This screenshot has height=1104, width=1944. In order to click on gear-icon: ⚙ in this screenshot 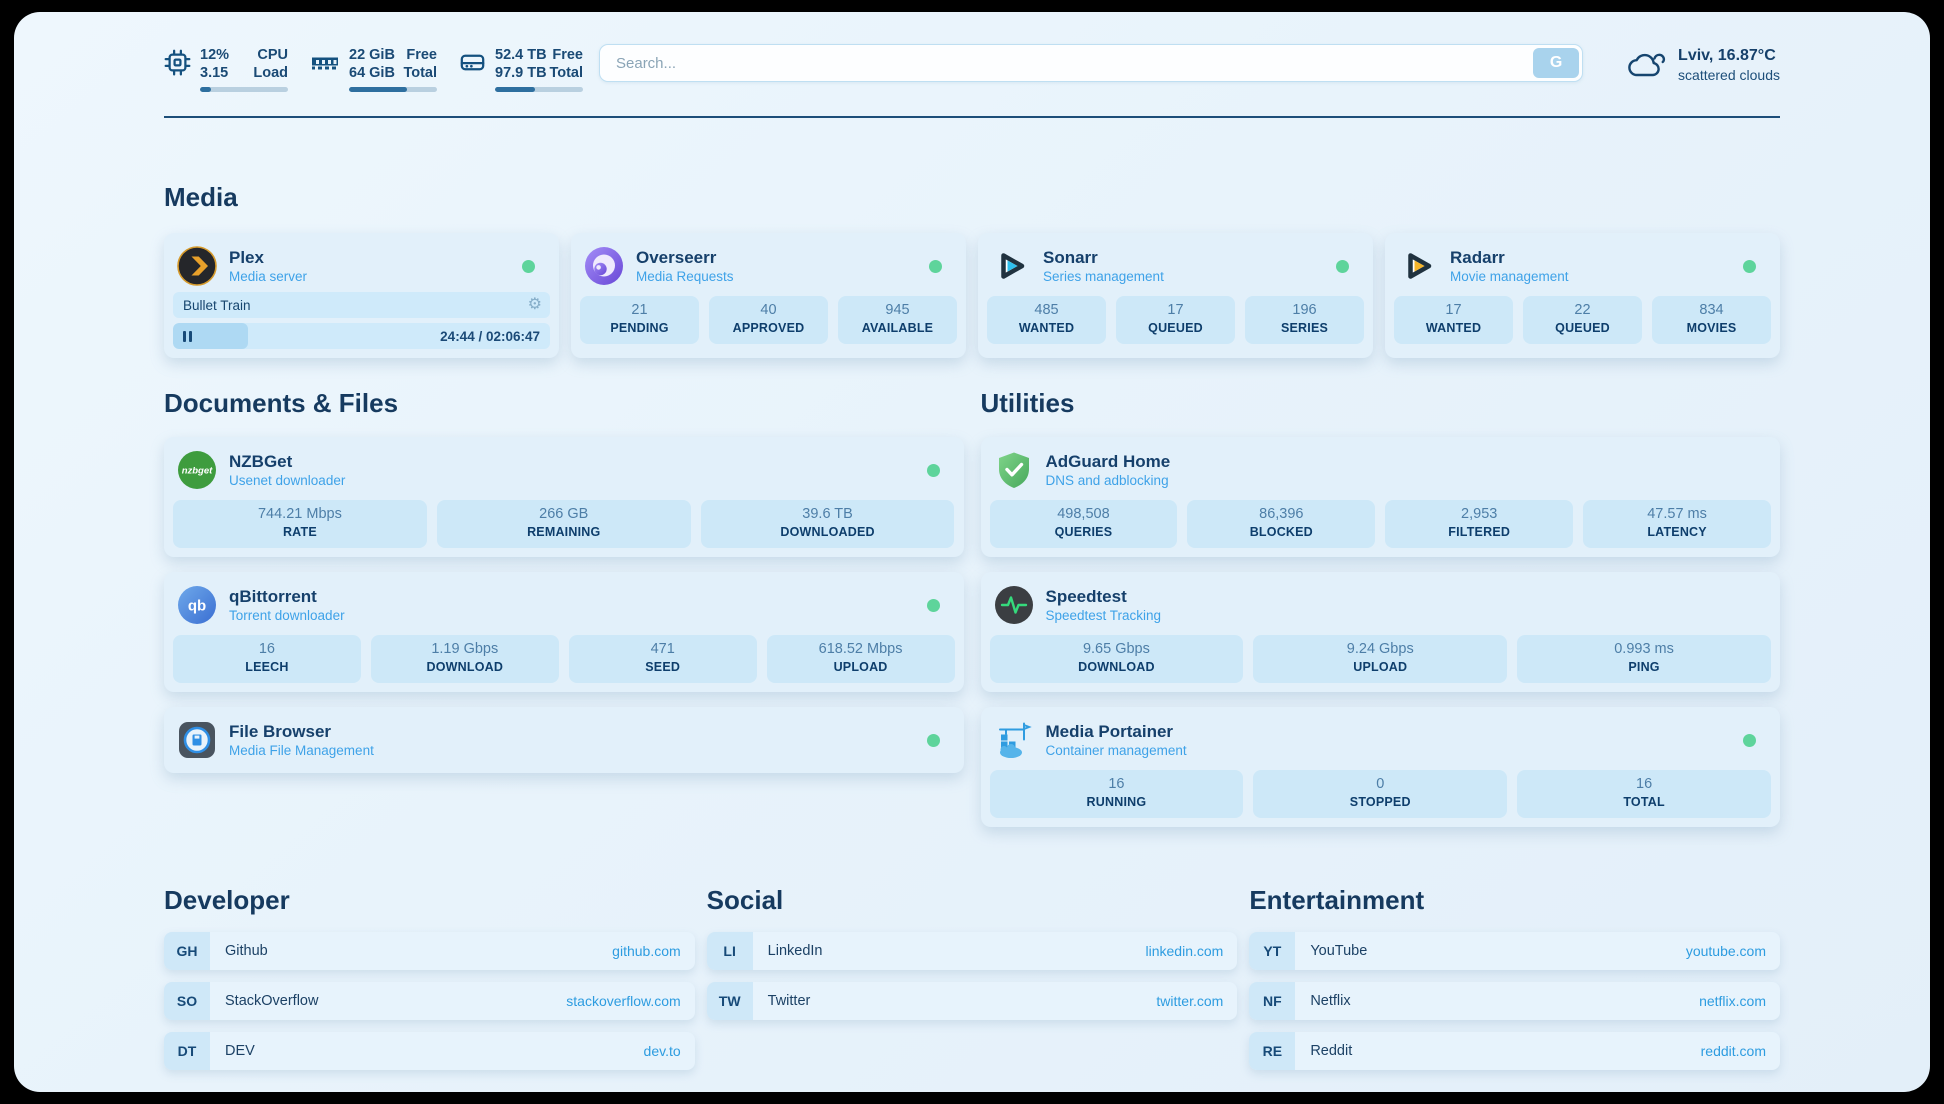, I will do `click(534, 304)`.